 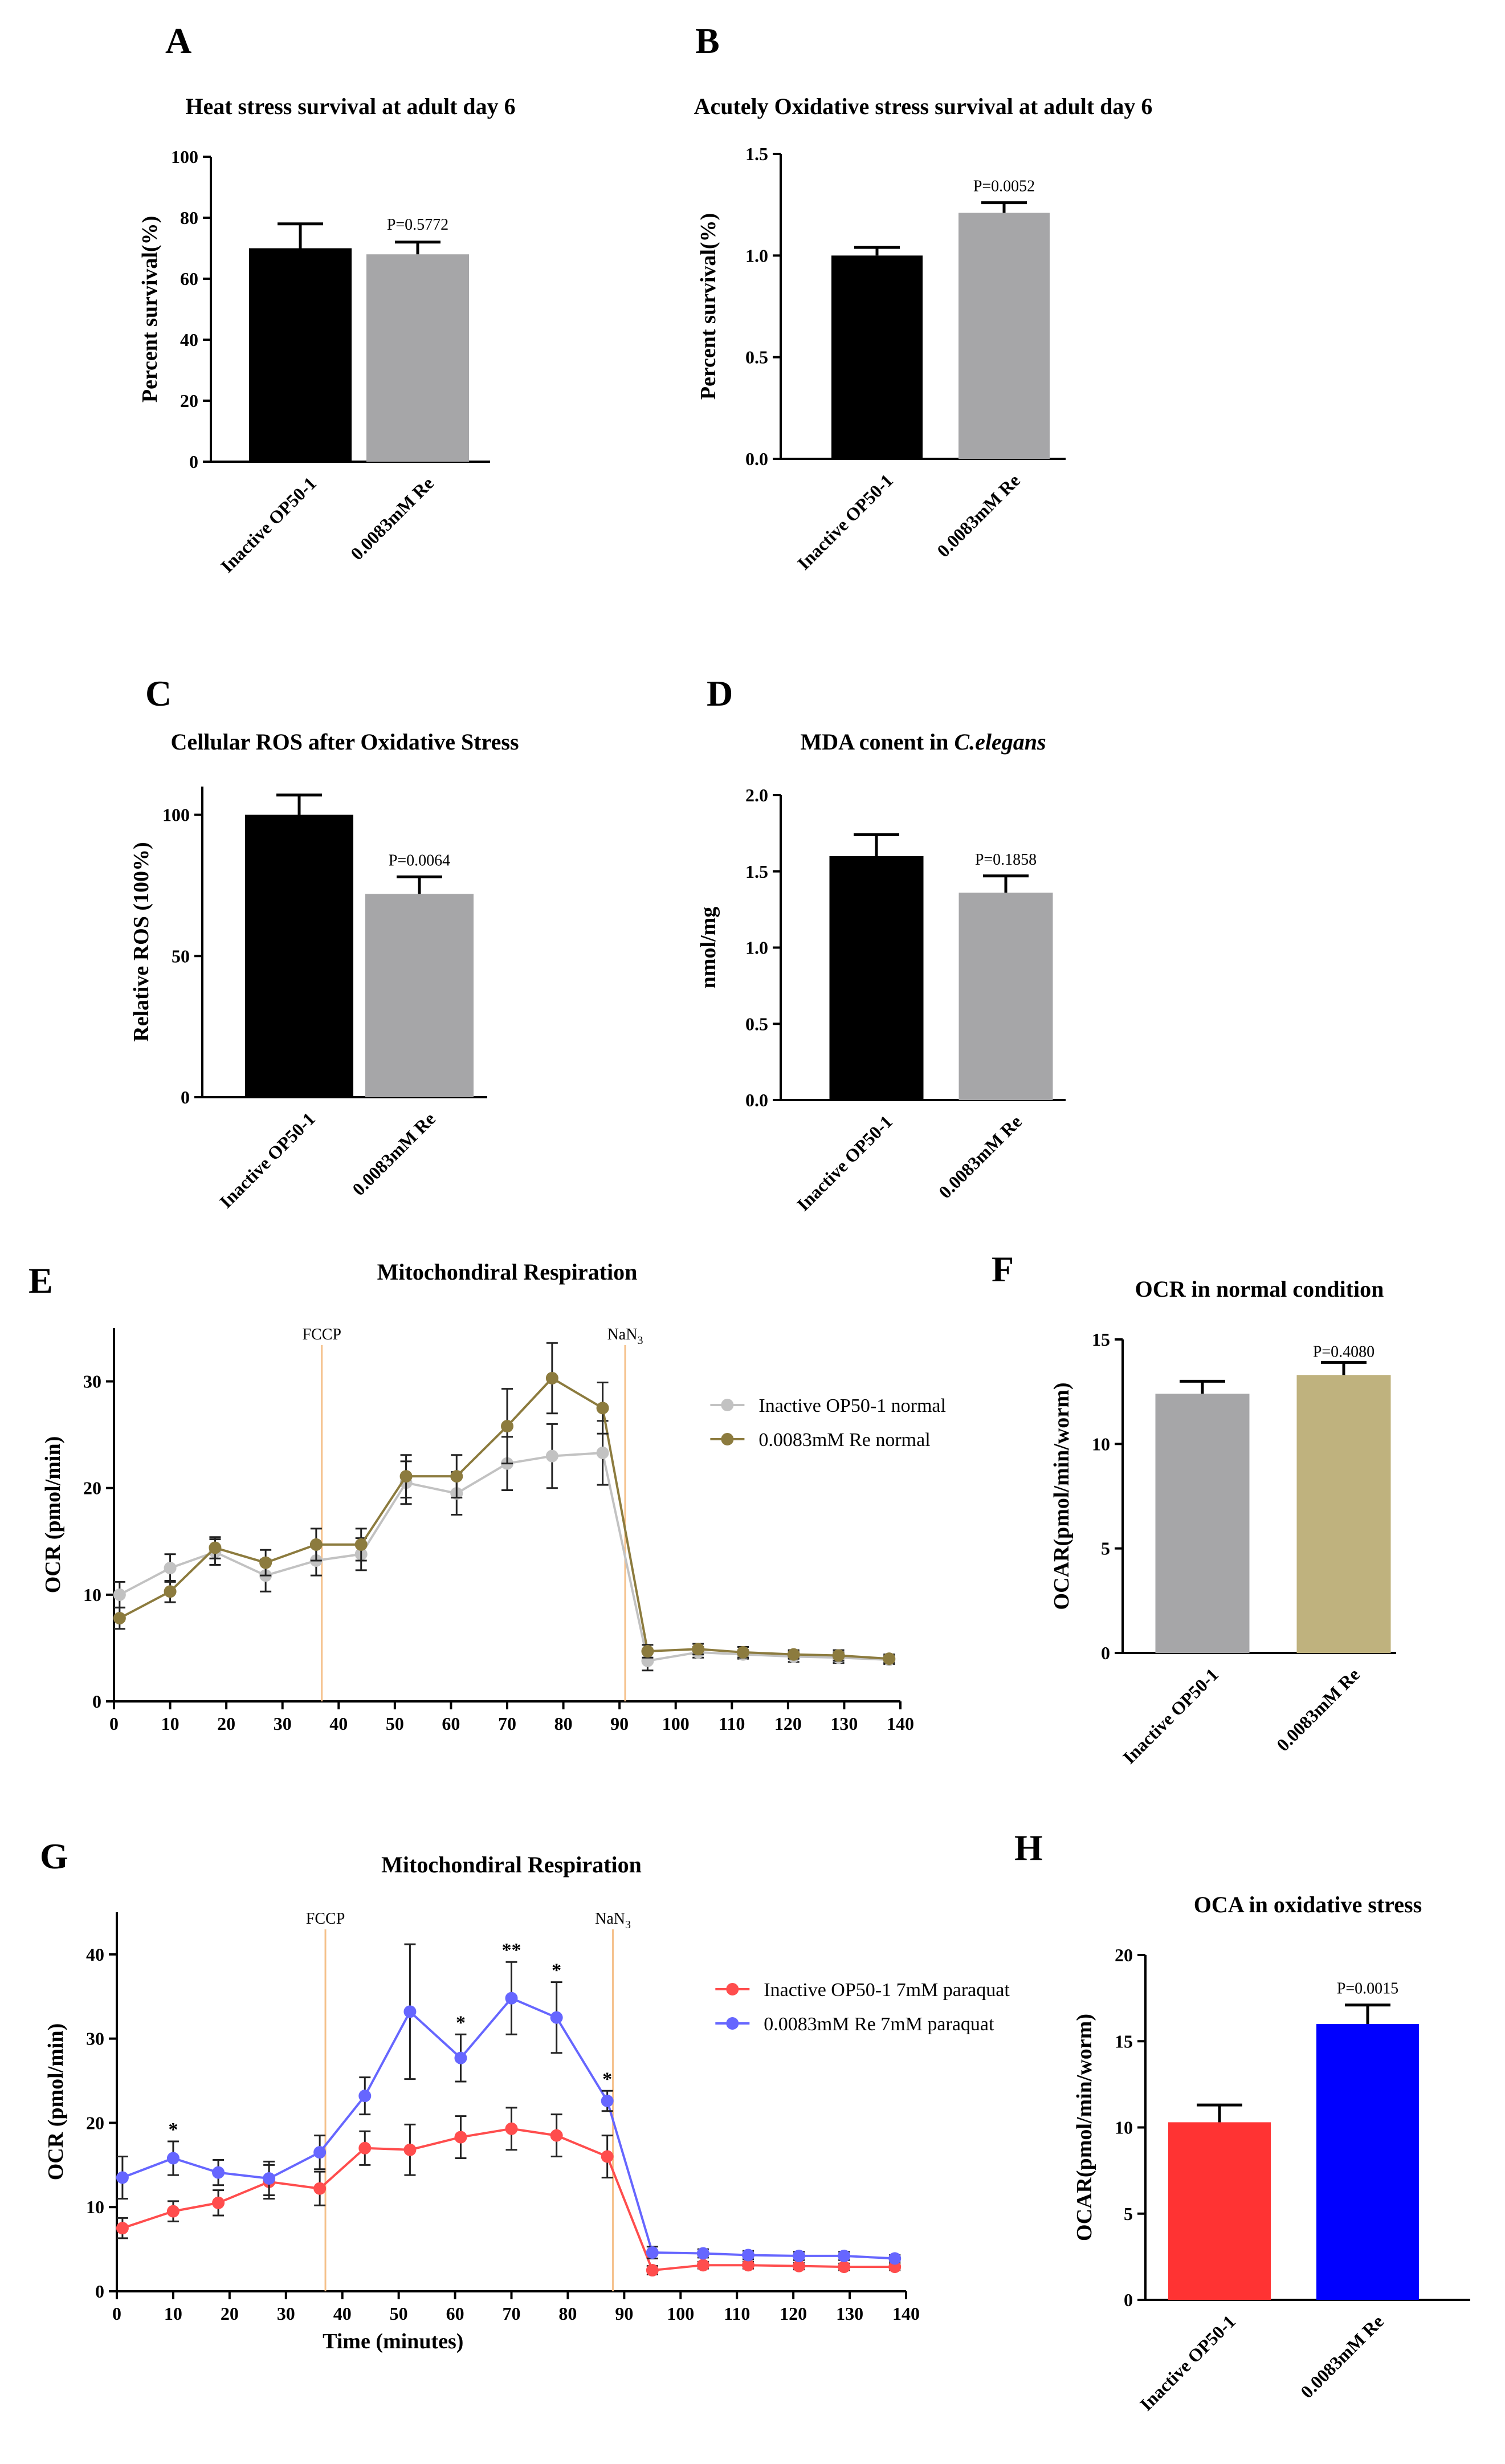 I want to click on y-tick-label: 10, so click(x=95, y=2207).